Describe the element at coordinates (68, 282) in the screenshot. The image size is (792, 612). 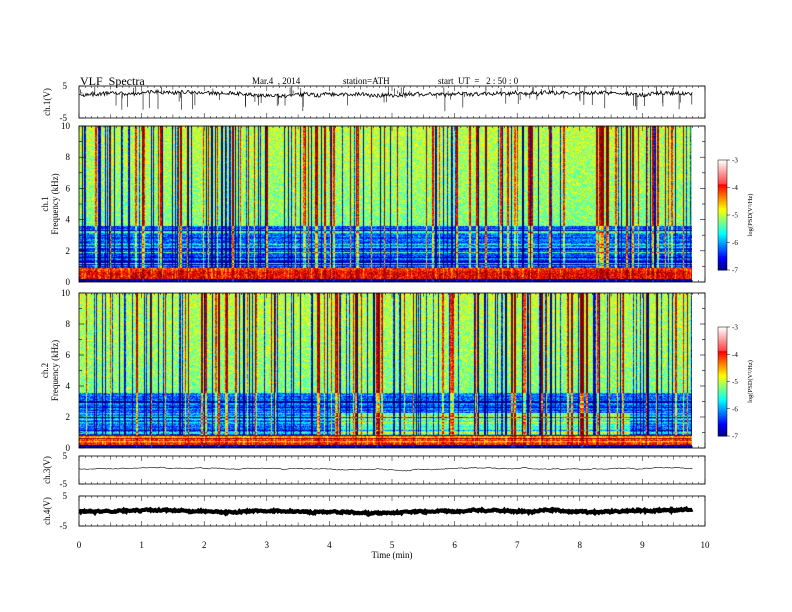
I see `ch1-spectrogram-ytick-label: 0` at that location.